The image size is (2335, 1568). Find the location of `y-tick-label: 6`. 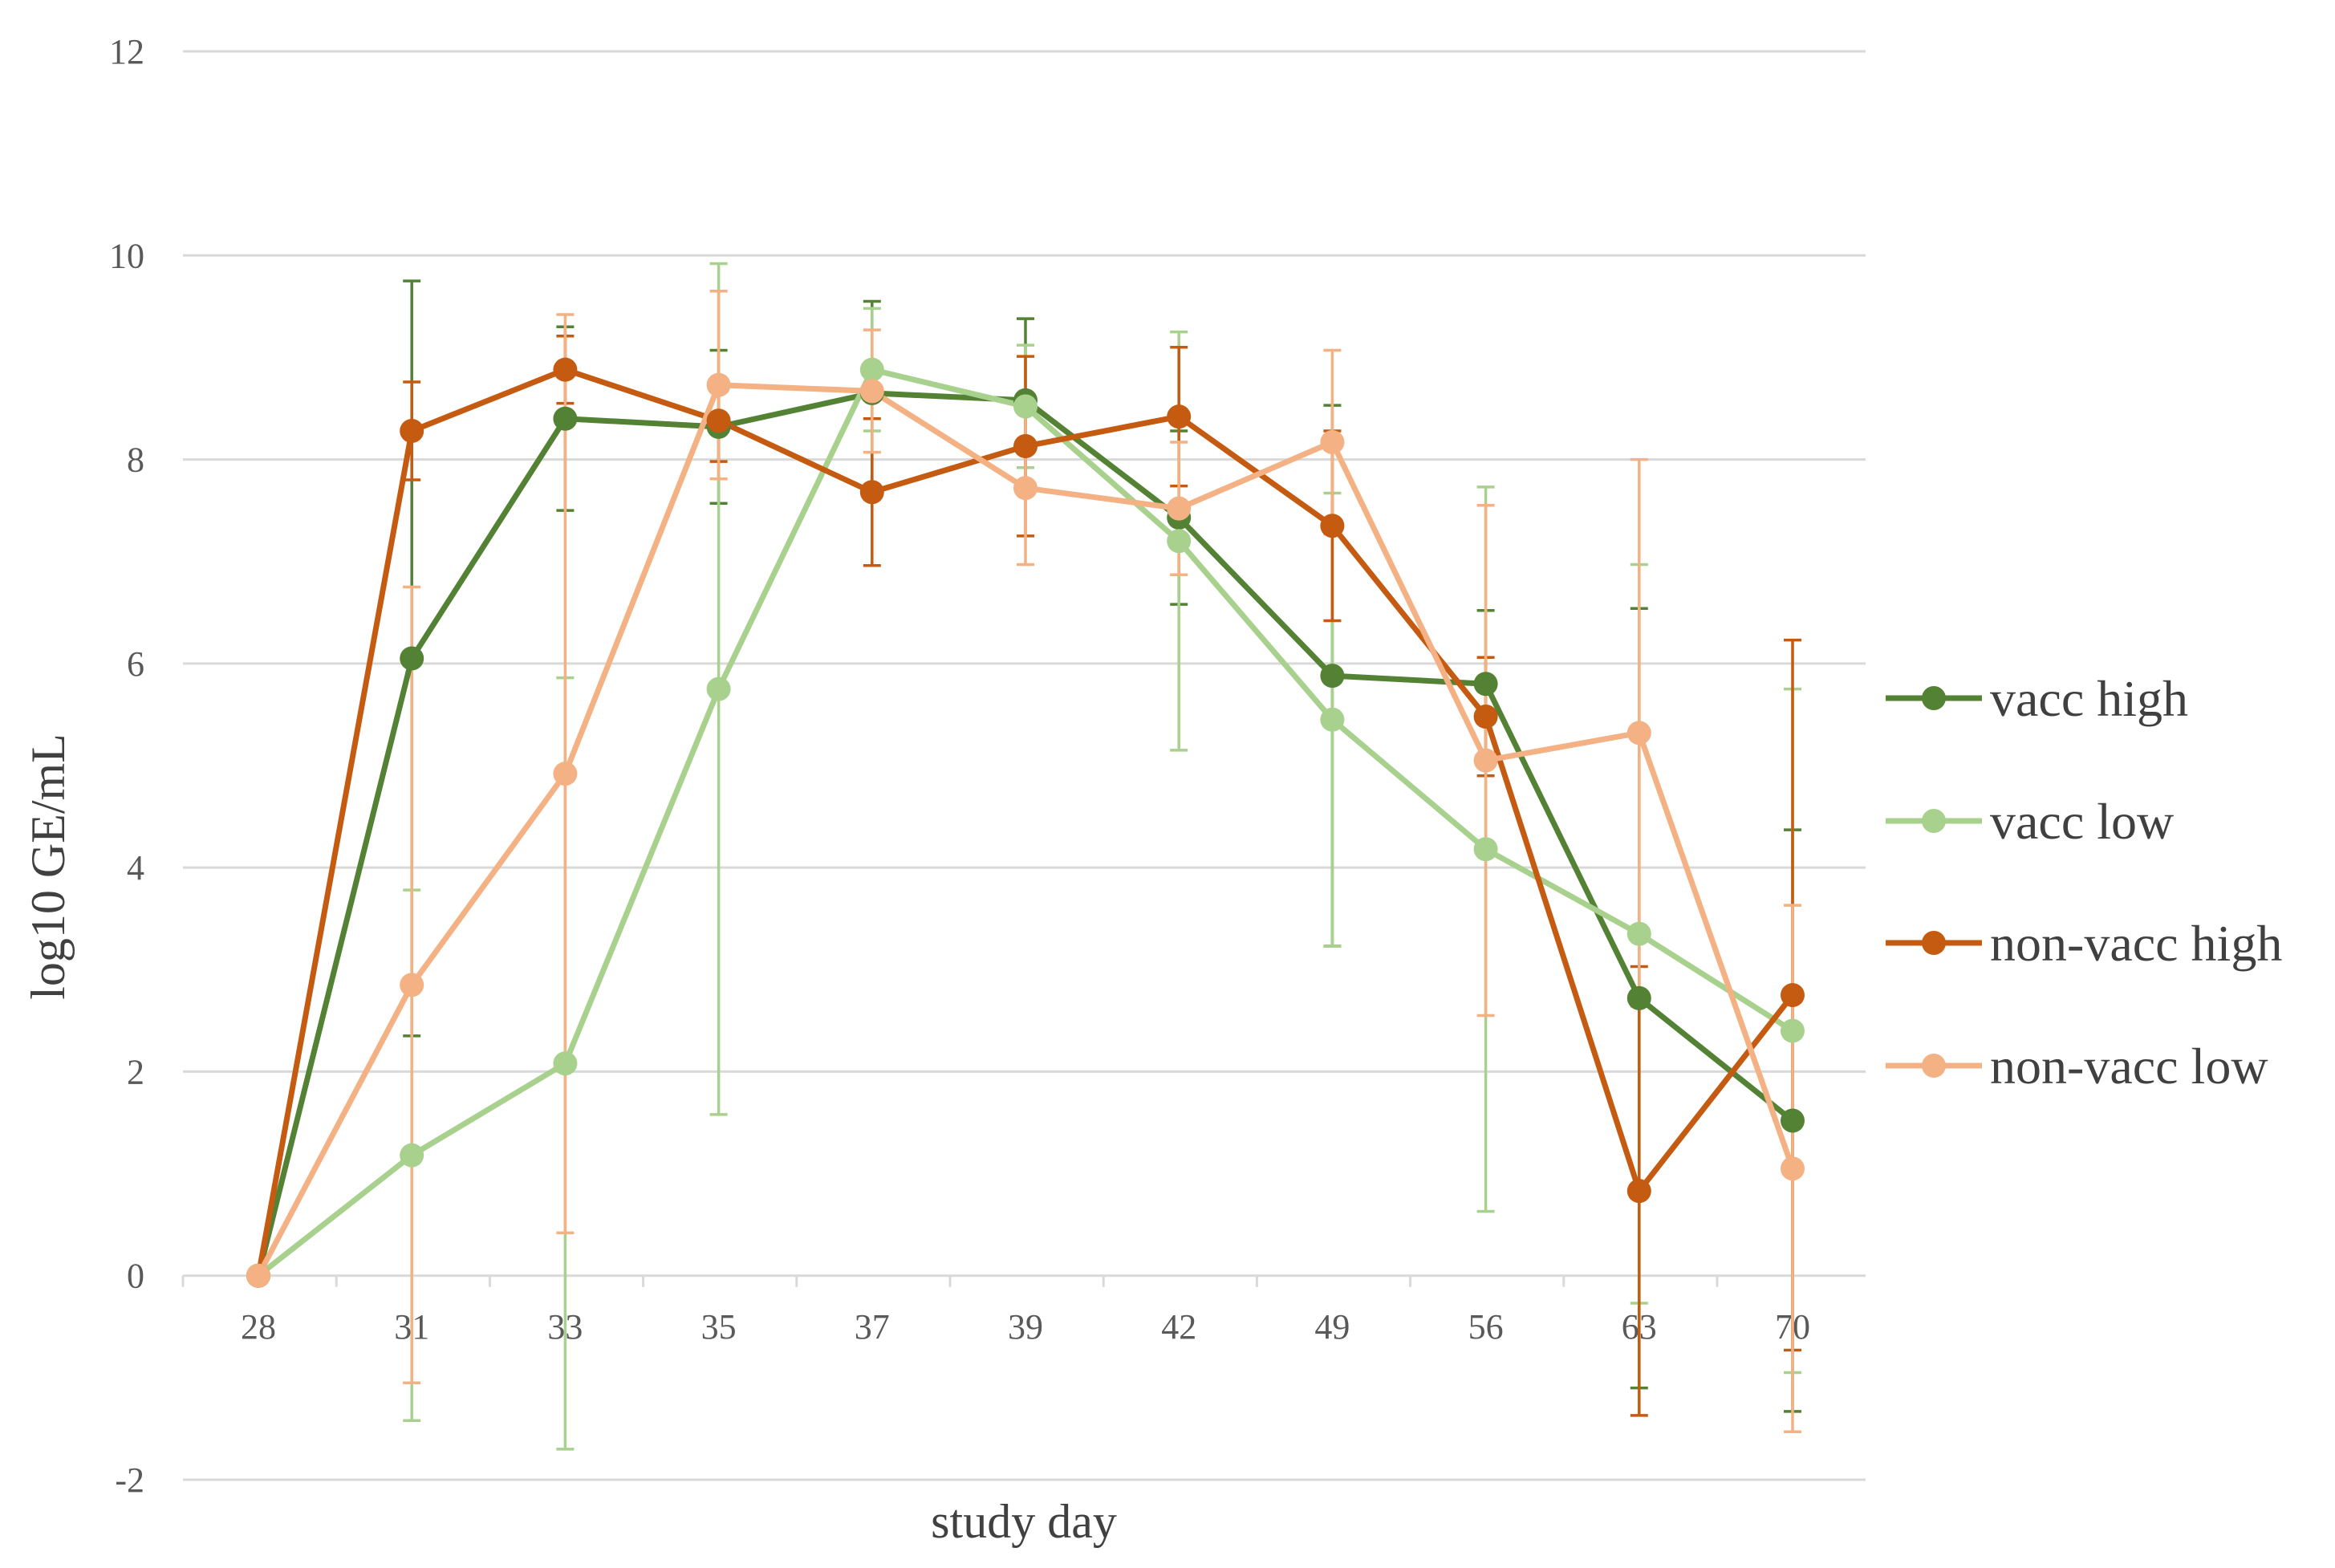

y-tick-label: 6 is located at coordinates (136, 664).